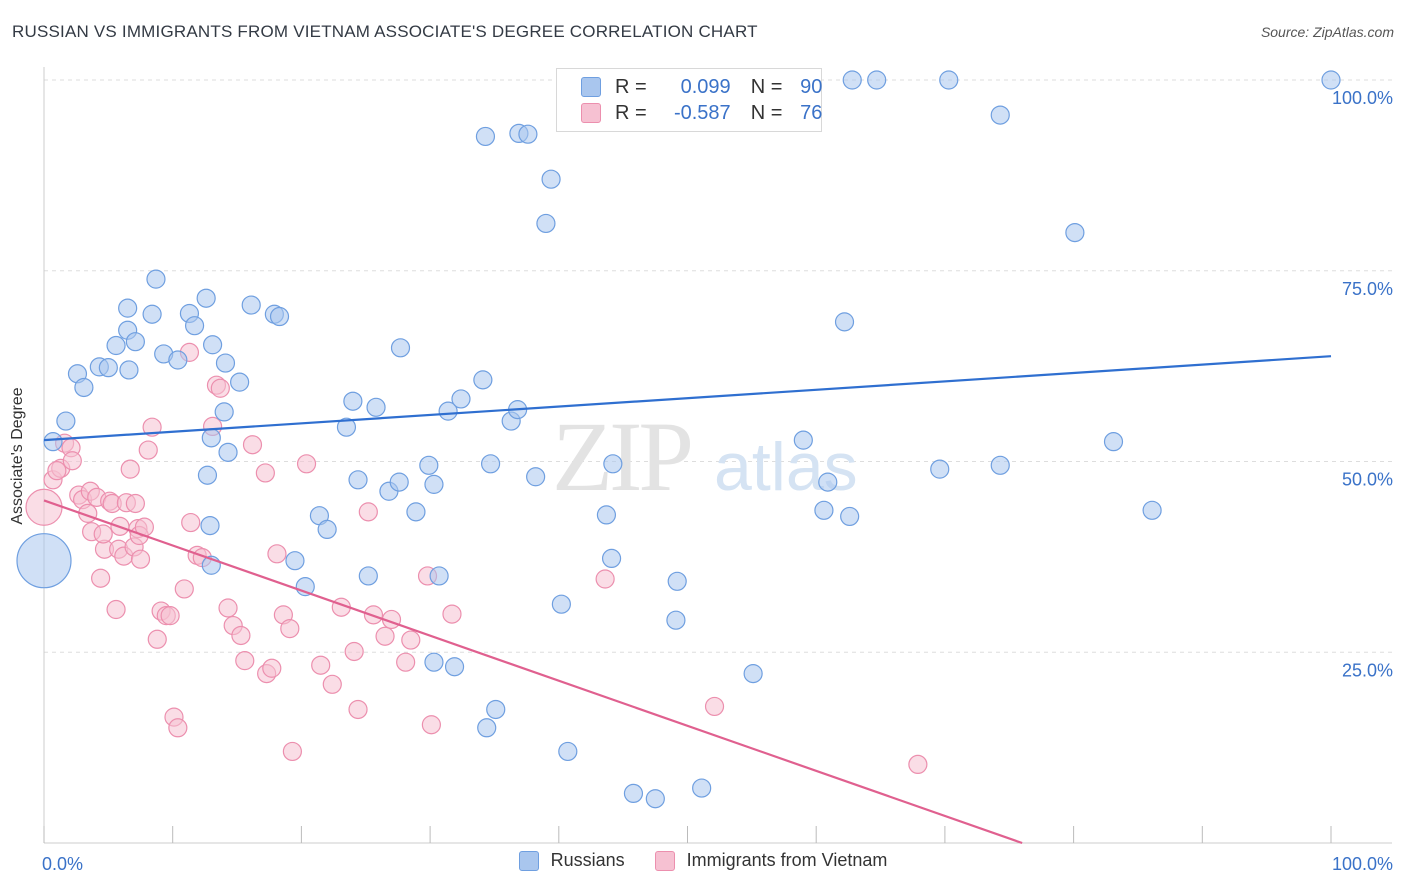  What do you see at coordinates (705, 456) in the screenshot?
I see `watermark: ZIP atlas` at bounding box center [705, 456].